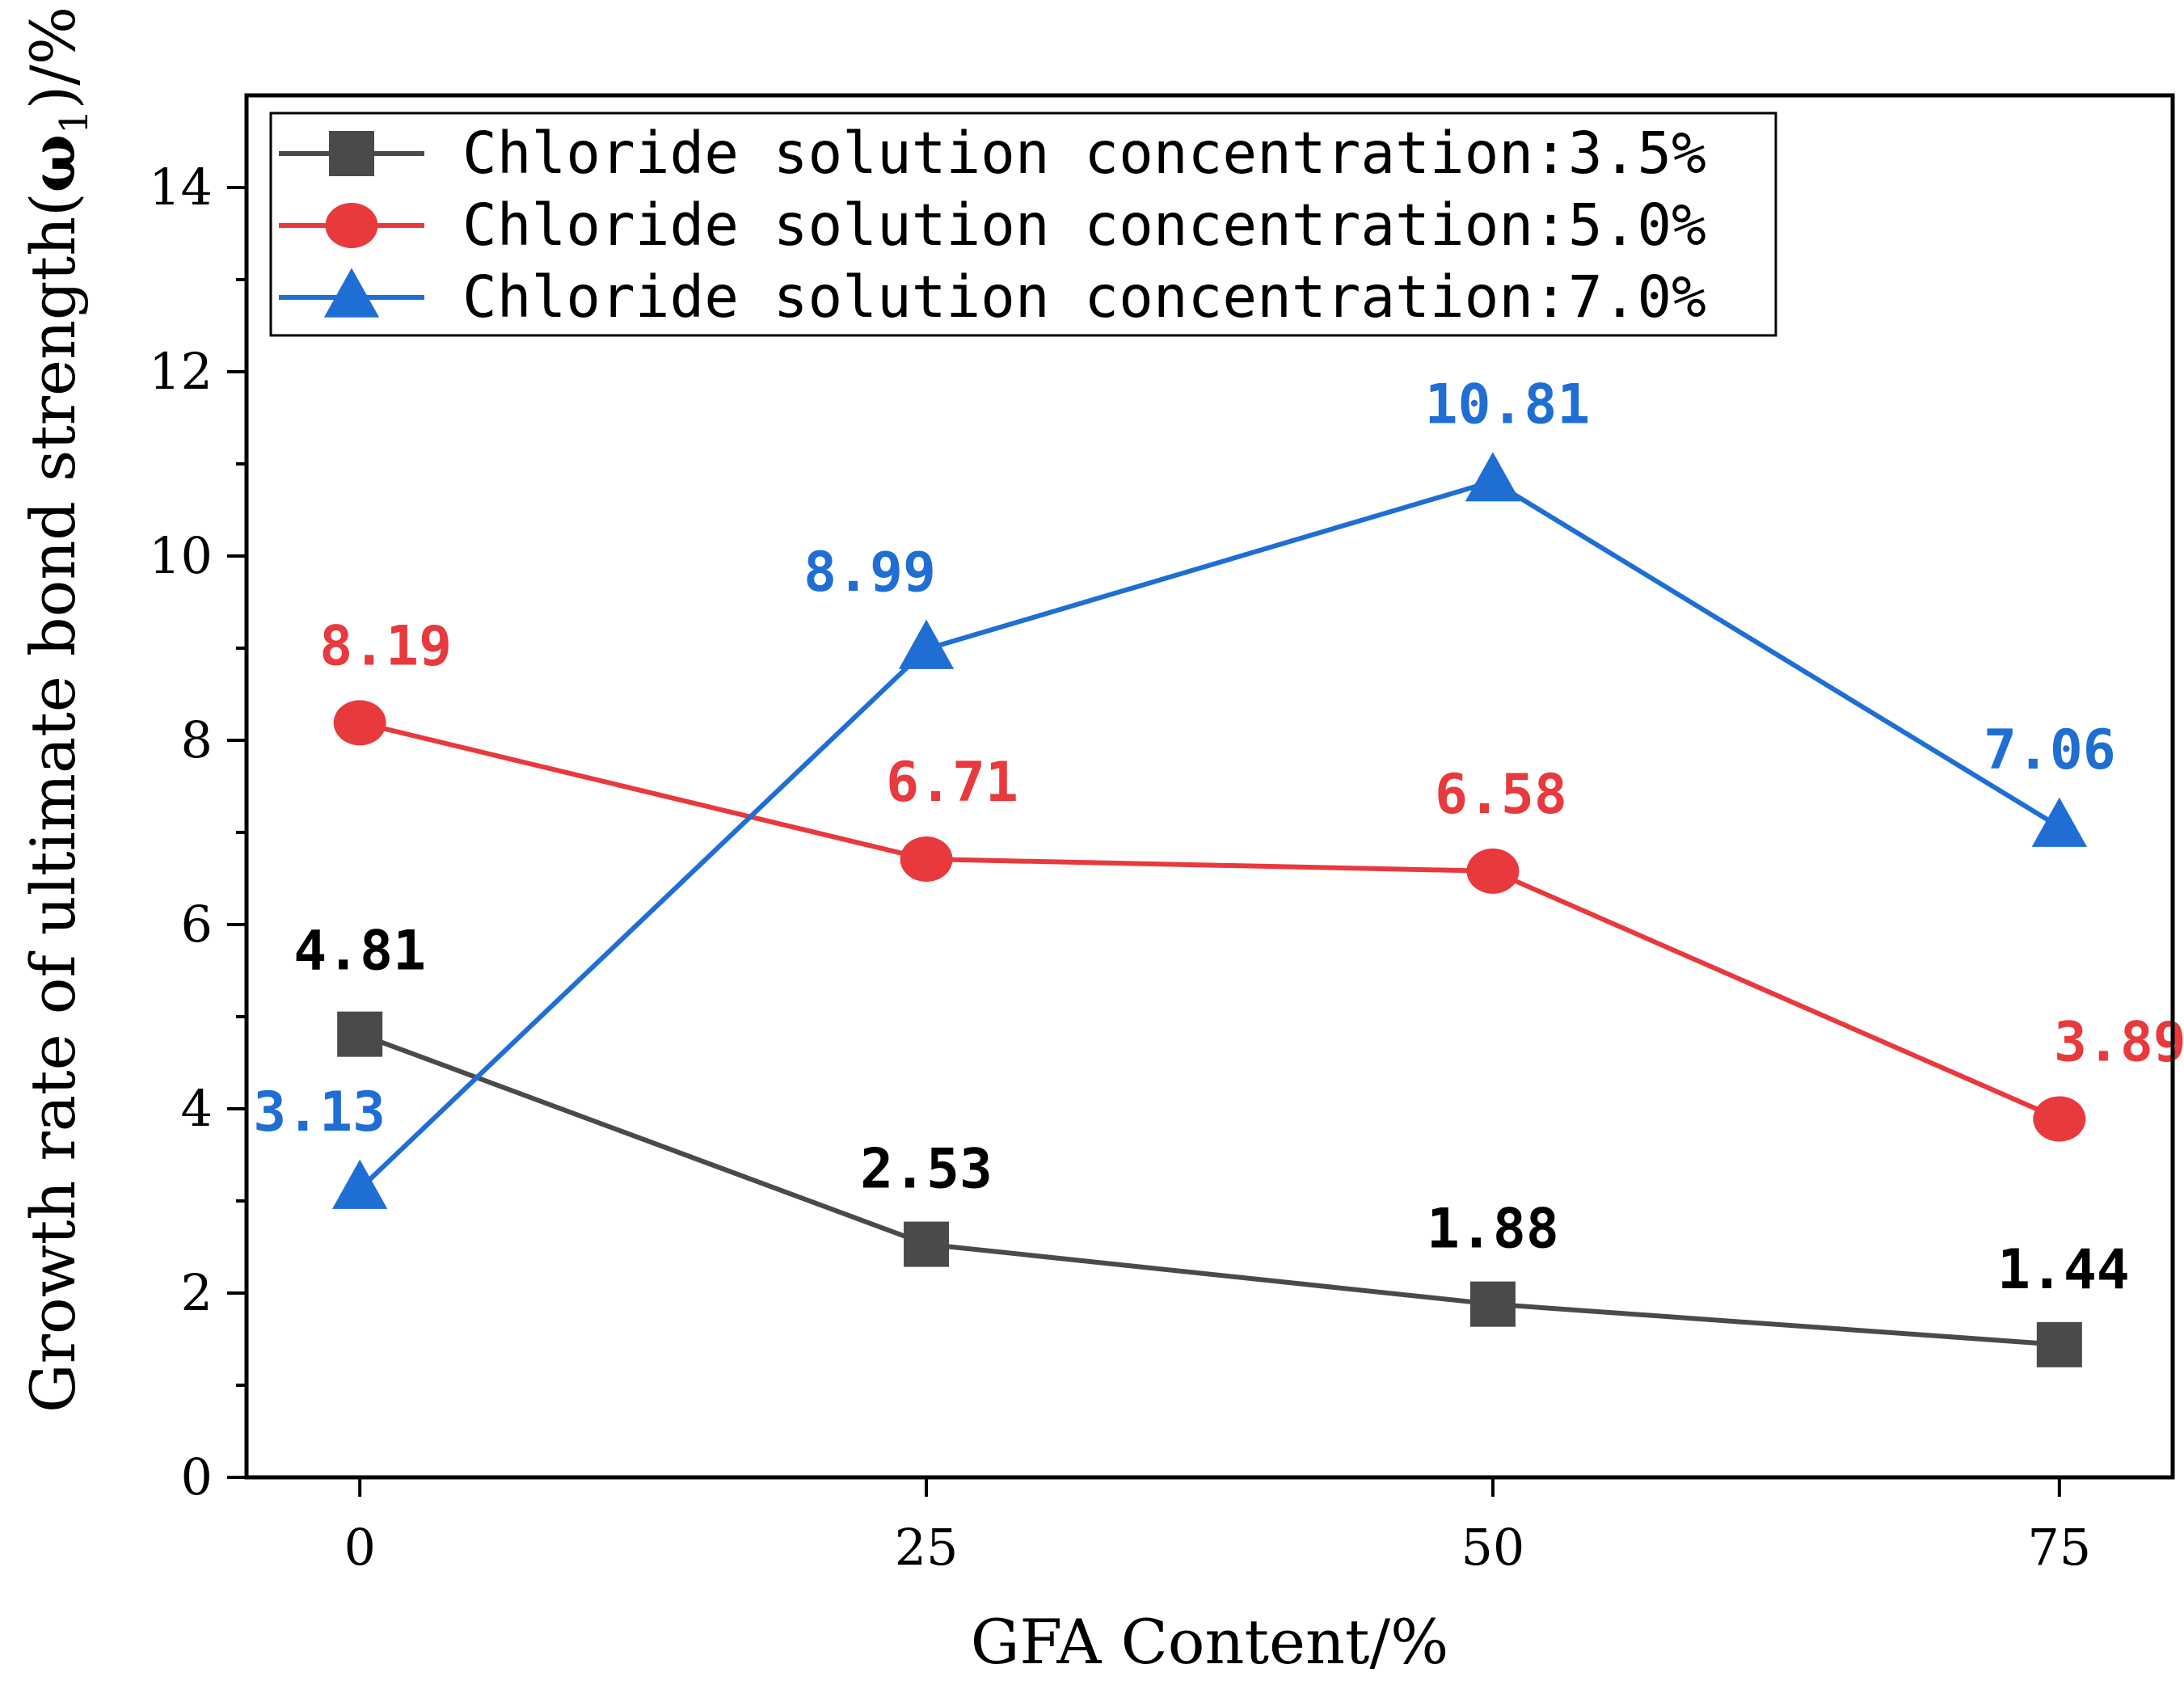 The height and width of the screenshot is (1681, 2184). Describe the element at coordinates (2119, 1043) in the screenshot. I see `data-label: 3.89` at that location.